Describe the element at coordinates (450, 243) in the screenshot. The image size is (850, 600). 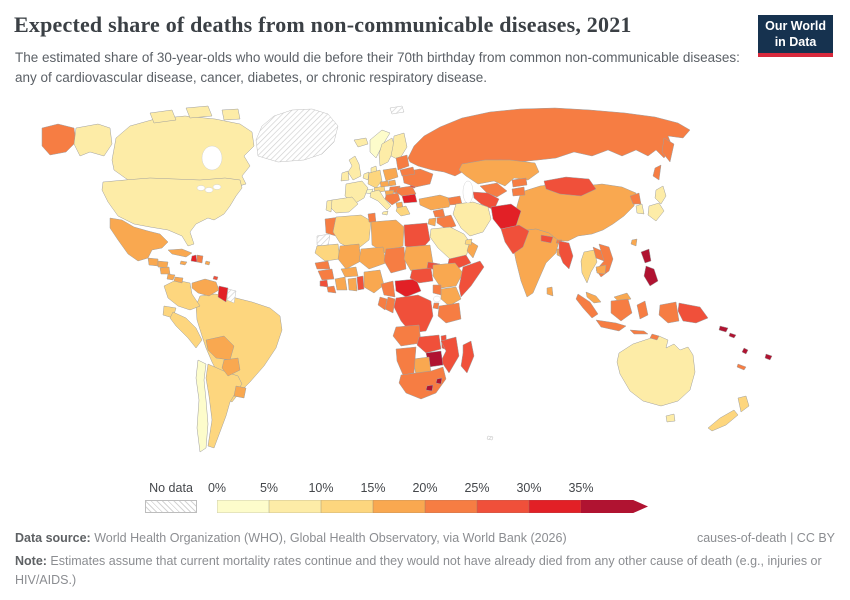
I see `country-saudi-arabia: Saudi Arabia — 5-10%` at that location.